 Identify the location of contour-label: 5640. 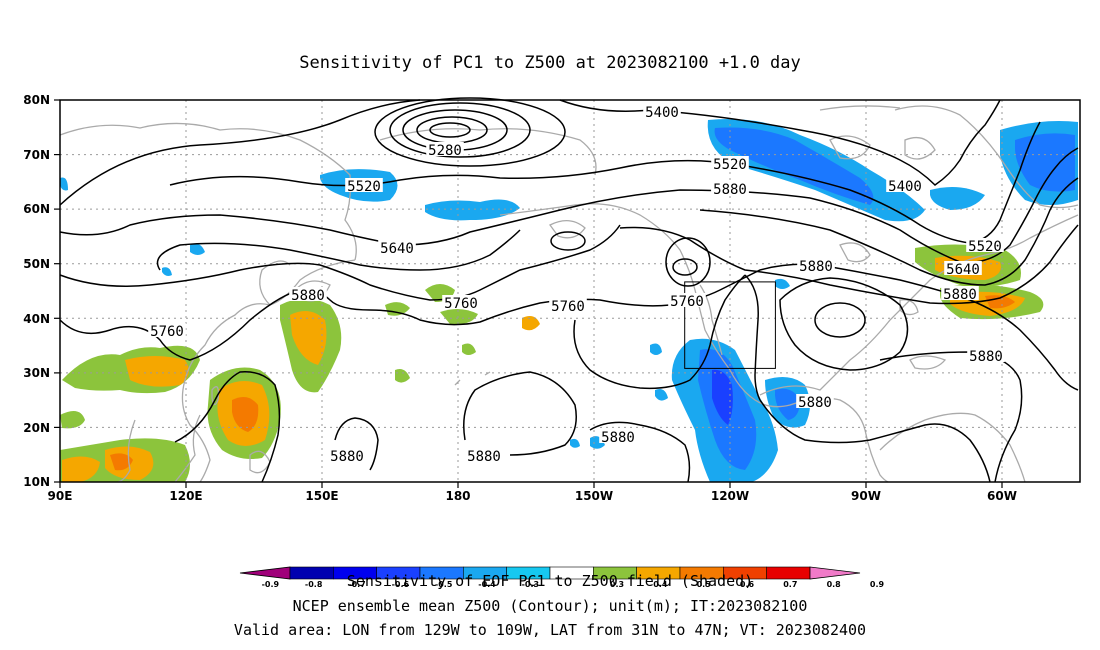
(963, 269).